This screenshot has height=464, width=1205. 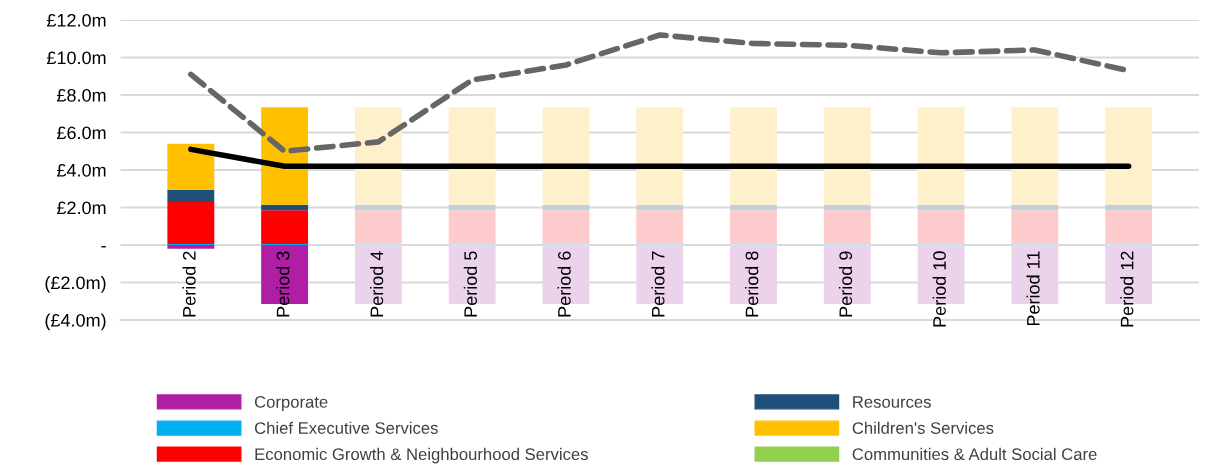 What do you see at coordinates (76, 20) in the screenshot?
I see `y-tick-label: £12.0m` at bounding box center [76, 20].